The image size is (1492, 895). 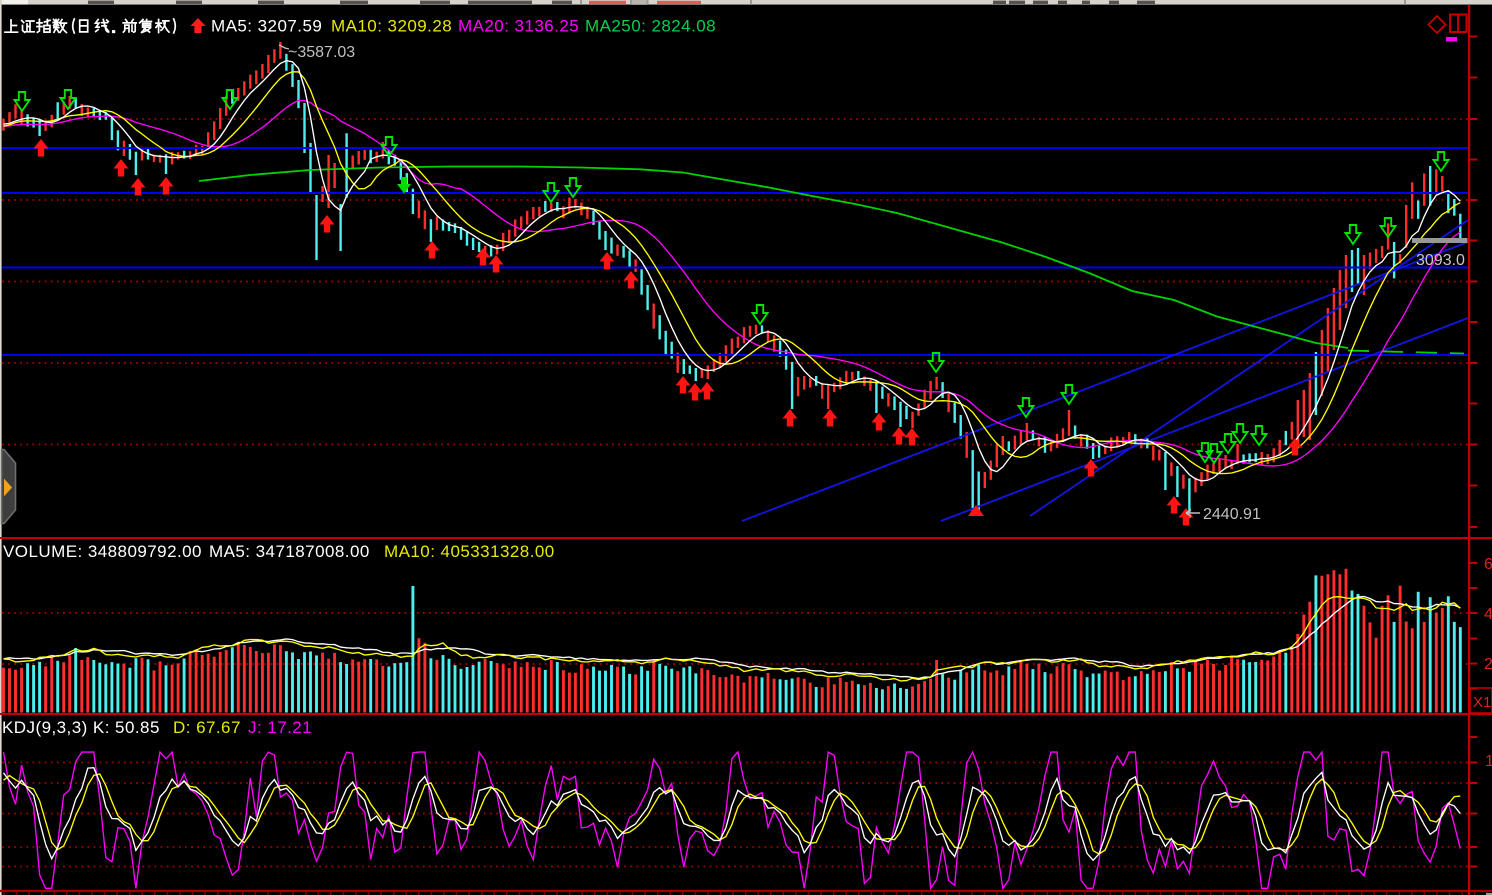 What do you see at coordinates (102, 551) in the screenshot?
I see `svg-text: VOLUME: 348809792.00` at bounding box center [102, 551].